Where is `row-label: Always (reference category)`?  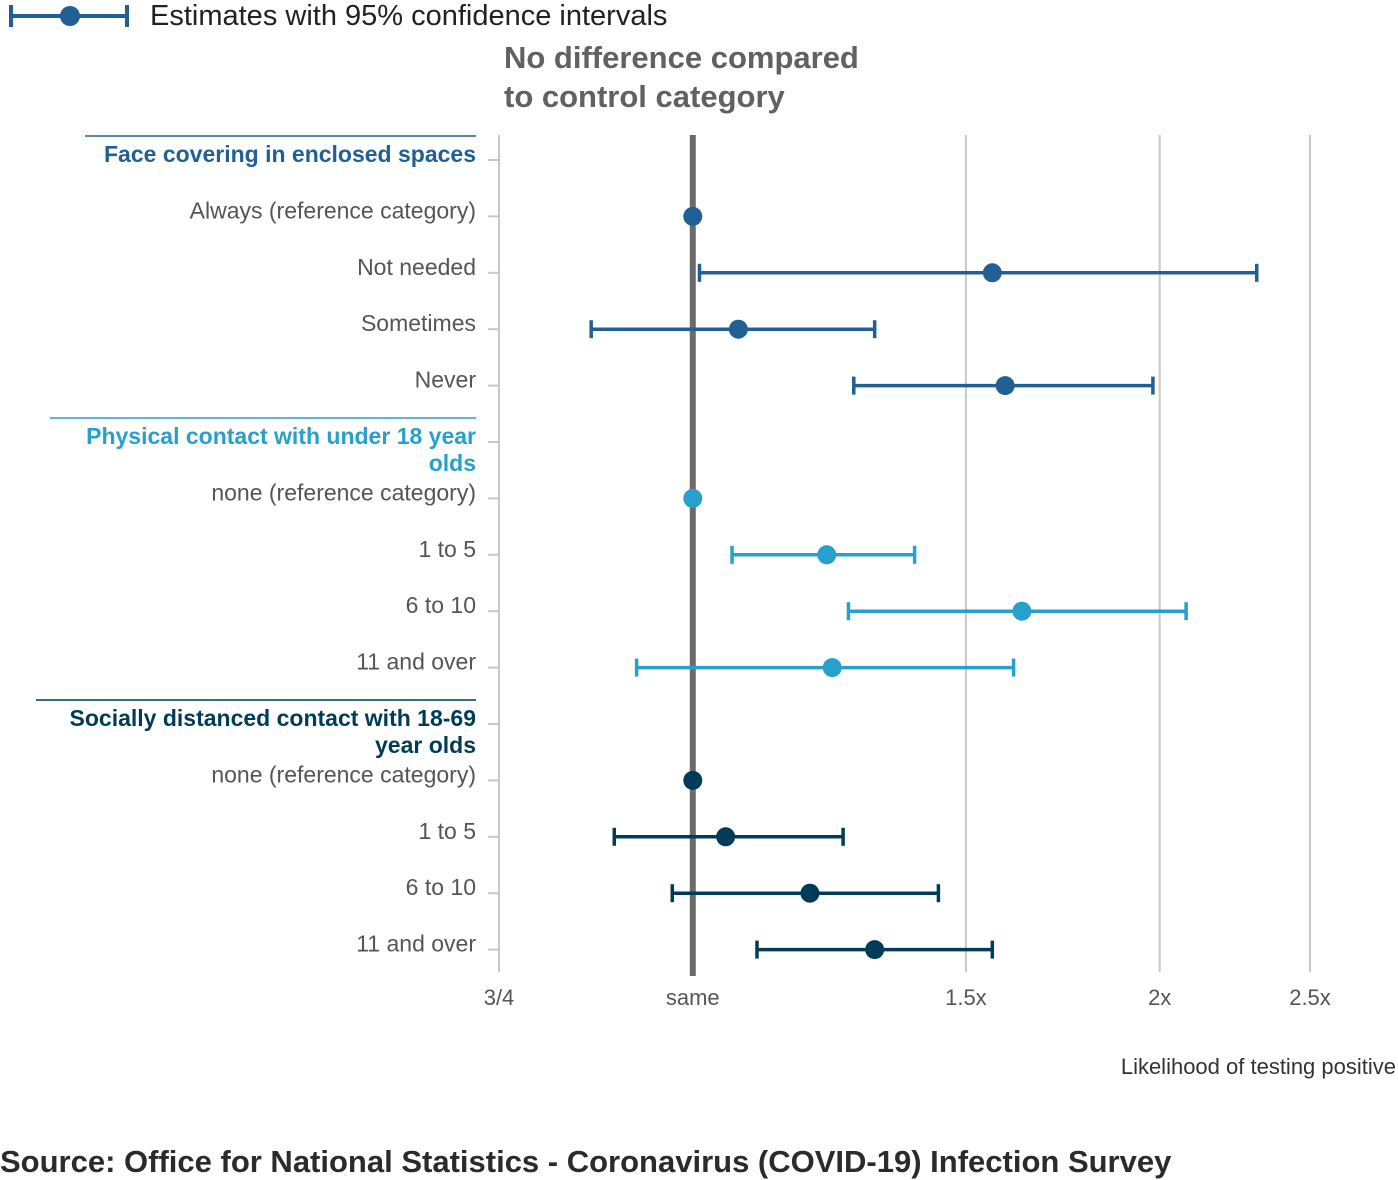
row-label: Always (reference category) is located at coordinates (333, 210).